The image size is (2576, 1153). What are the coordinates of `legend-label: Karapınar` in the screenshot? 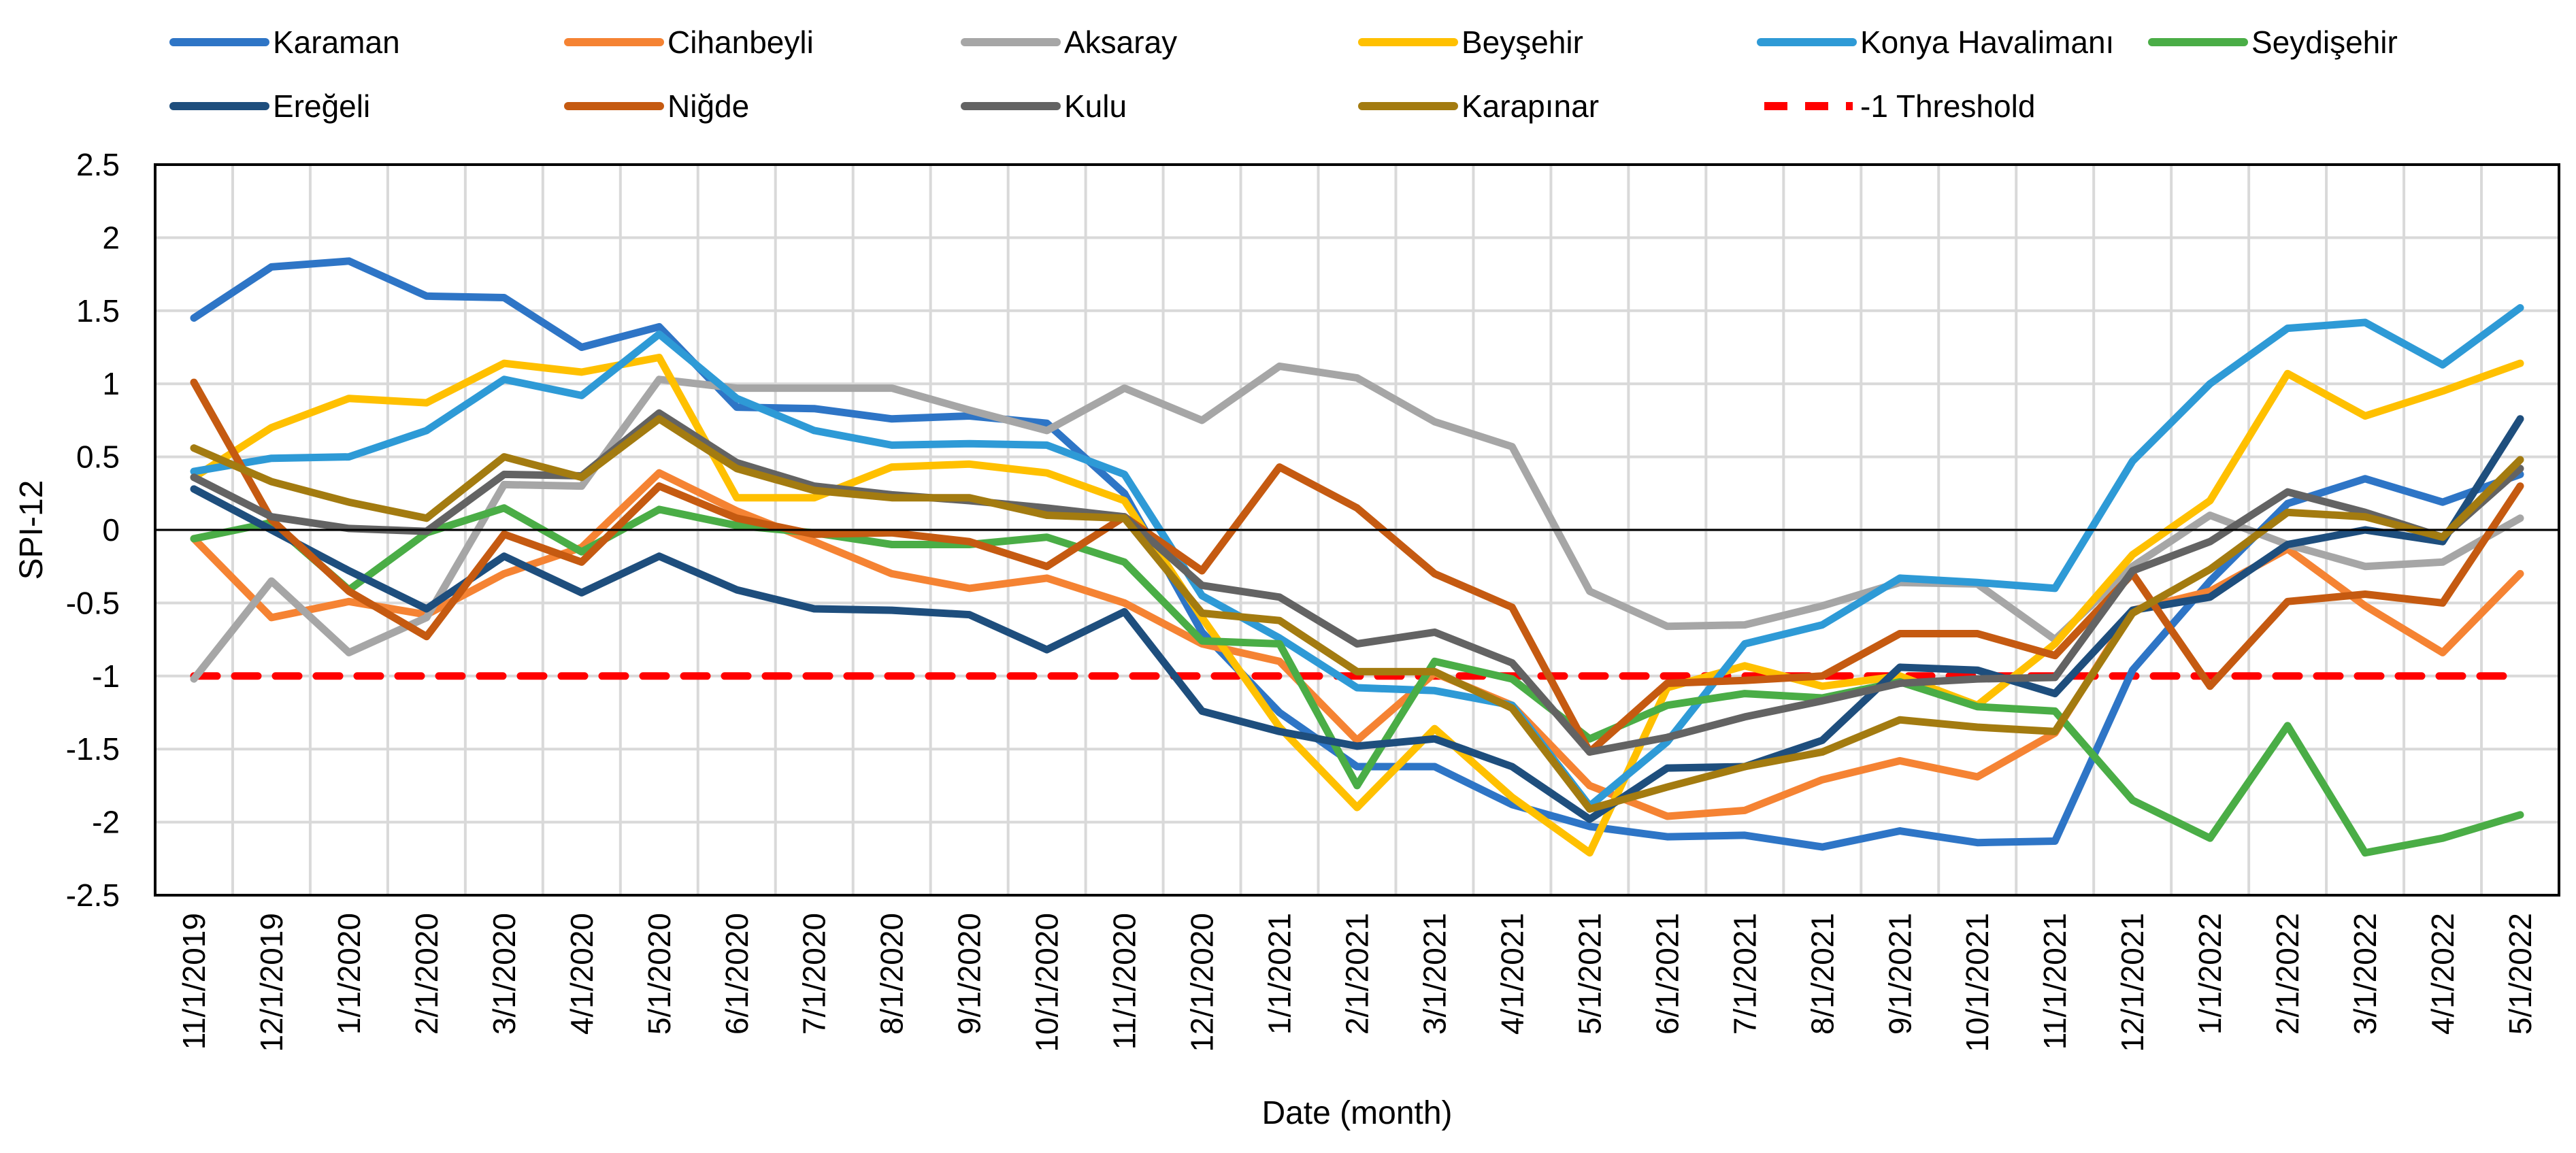 It's located at (1530, 106).